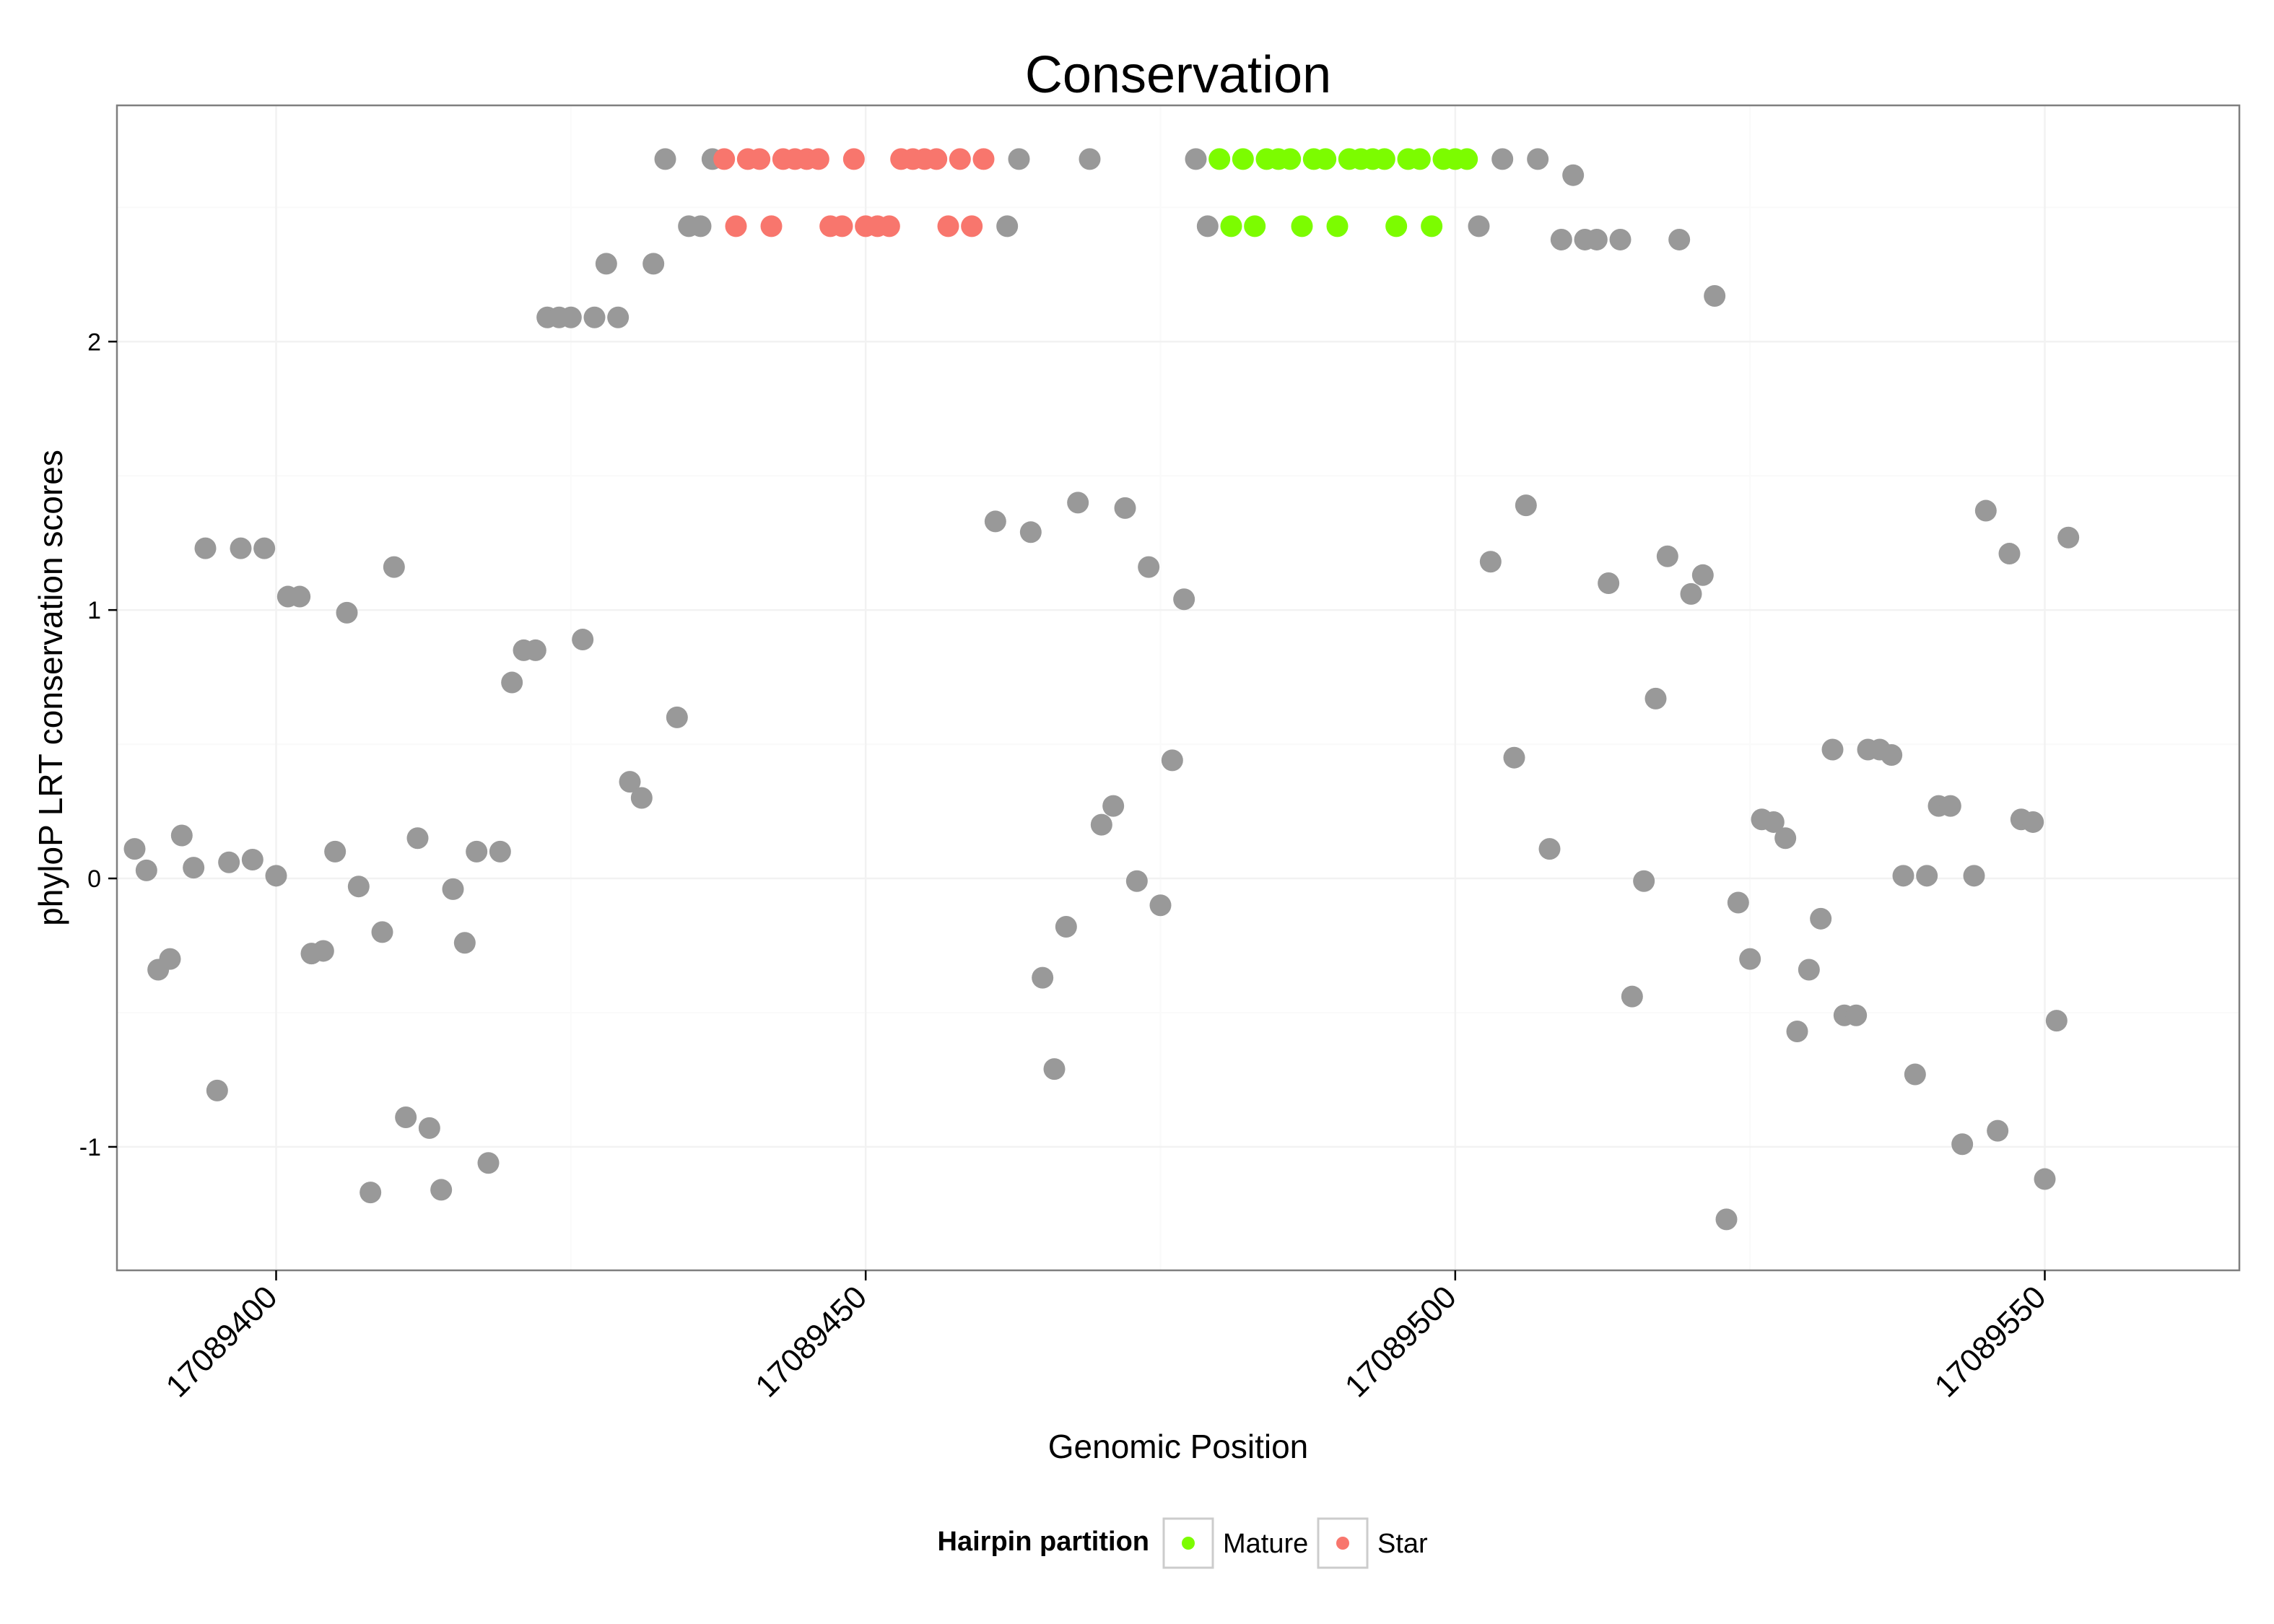 This screenshot has width=2274, height=1624. I want to click on x-axis-title: Genomic Position, so click(1179, 1446).